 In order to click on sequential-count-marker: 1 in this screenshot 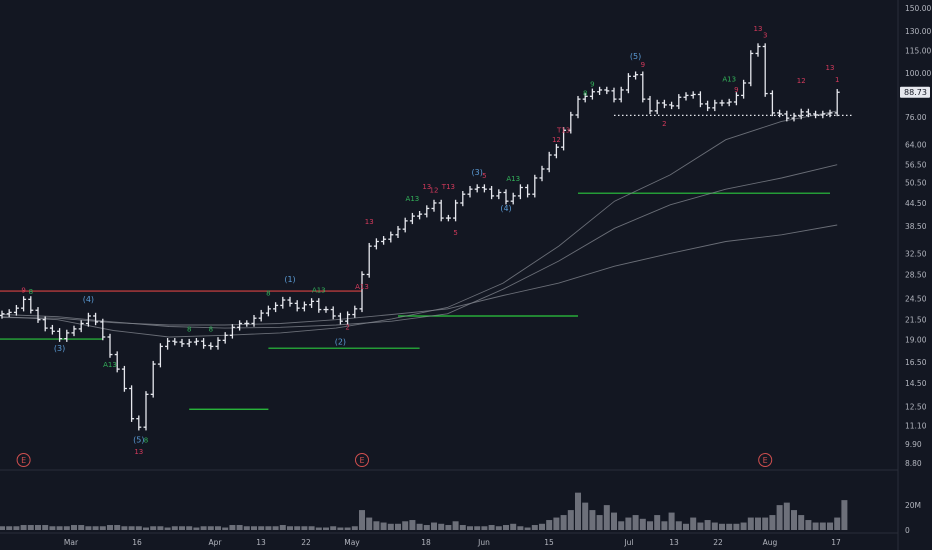, I will do `click(837, 80)`.